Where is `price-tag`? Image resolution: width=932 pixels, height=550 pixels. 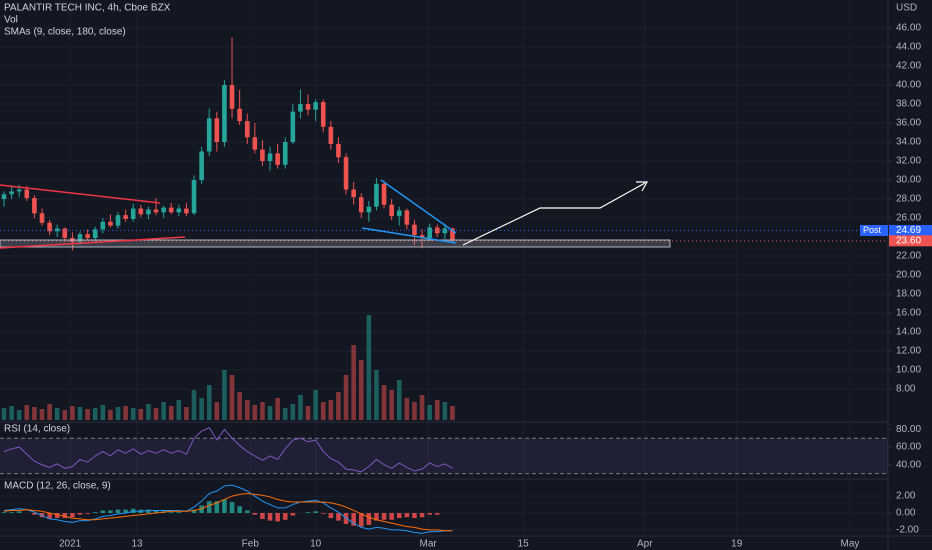
price-tag is located at coordinates (910, 230).